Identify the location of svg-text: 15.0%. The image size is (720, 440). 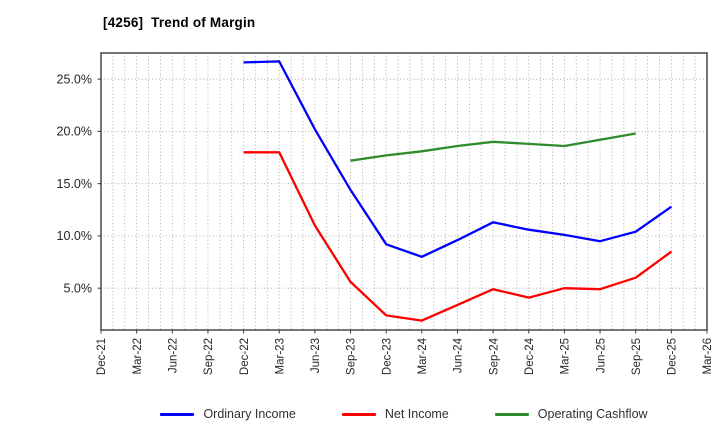
(74, 184).